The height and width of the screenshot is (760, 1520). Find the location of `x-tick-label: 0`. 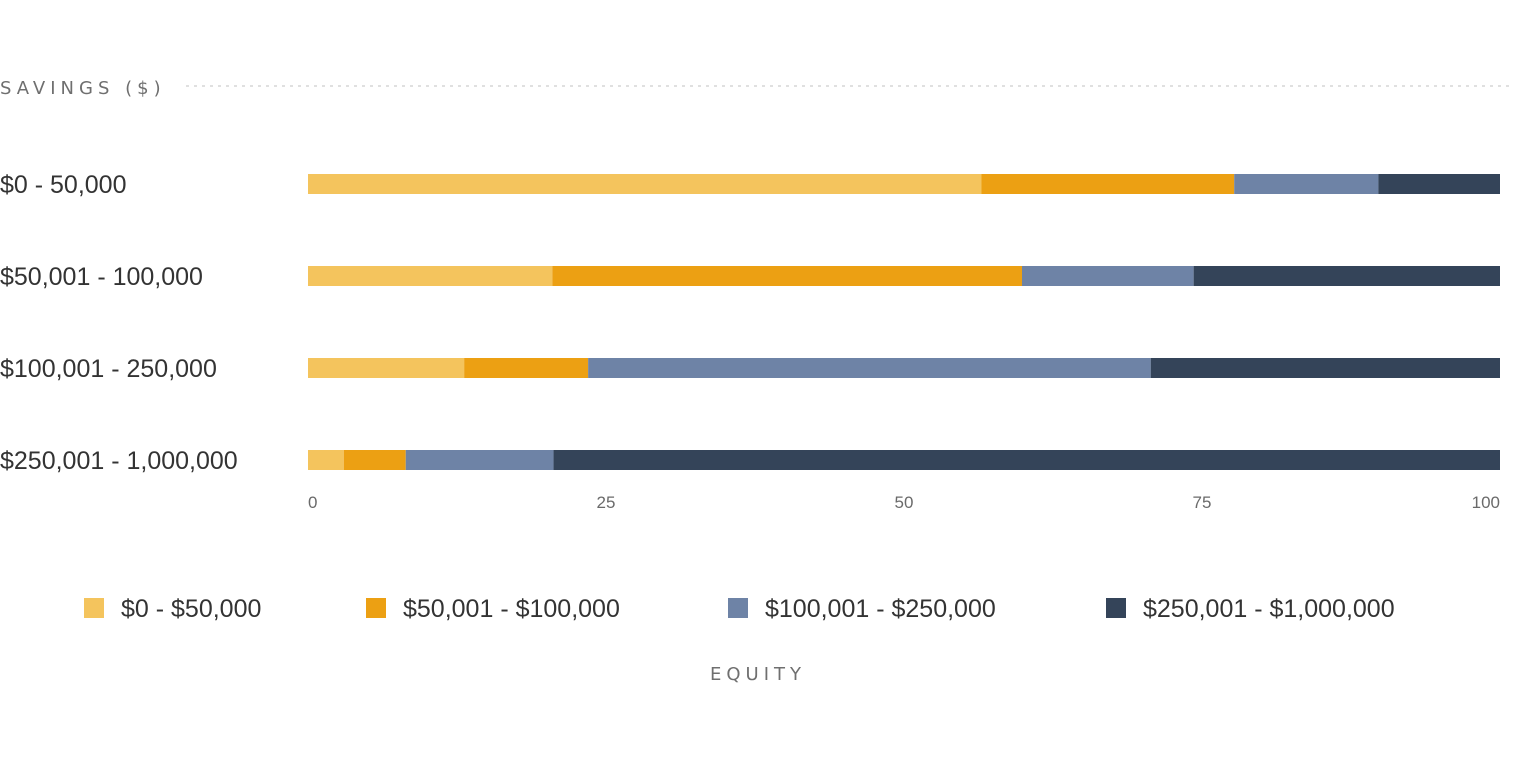

x-tick-label: 0 is located at coordinates (312, 502).